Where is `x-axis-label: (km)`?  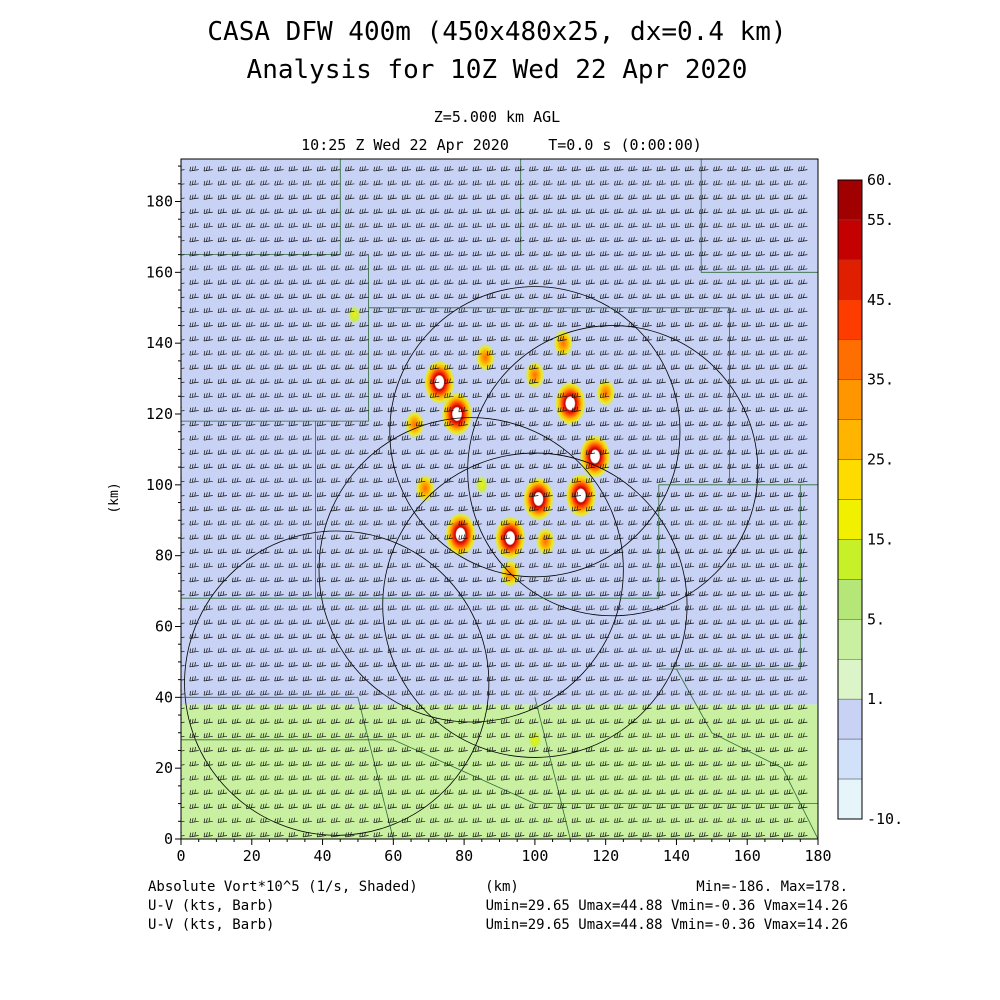 x-axis-label: (km) is located at coordinates (502, 887).